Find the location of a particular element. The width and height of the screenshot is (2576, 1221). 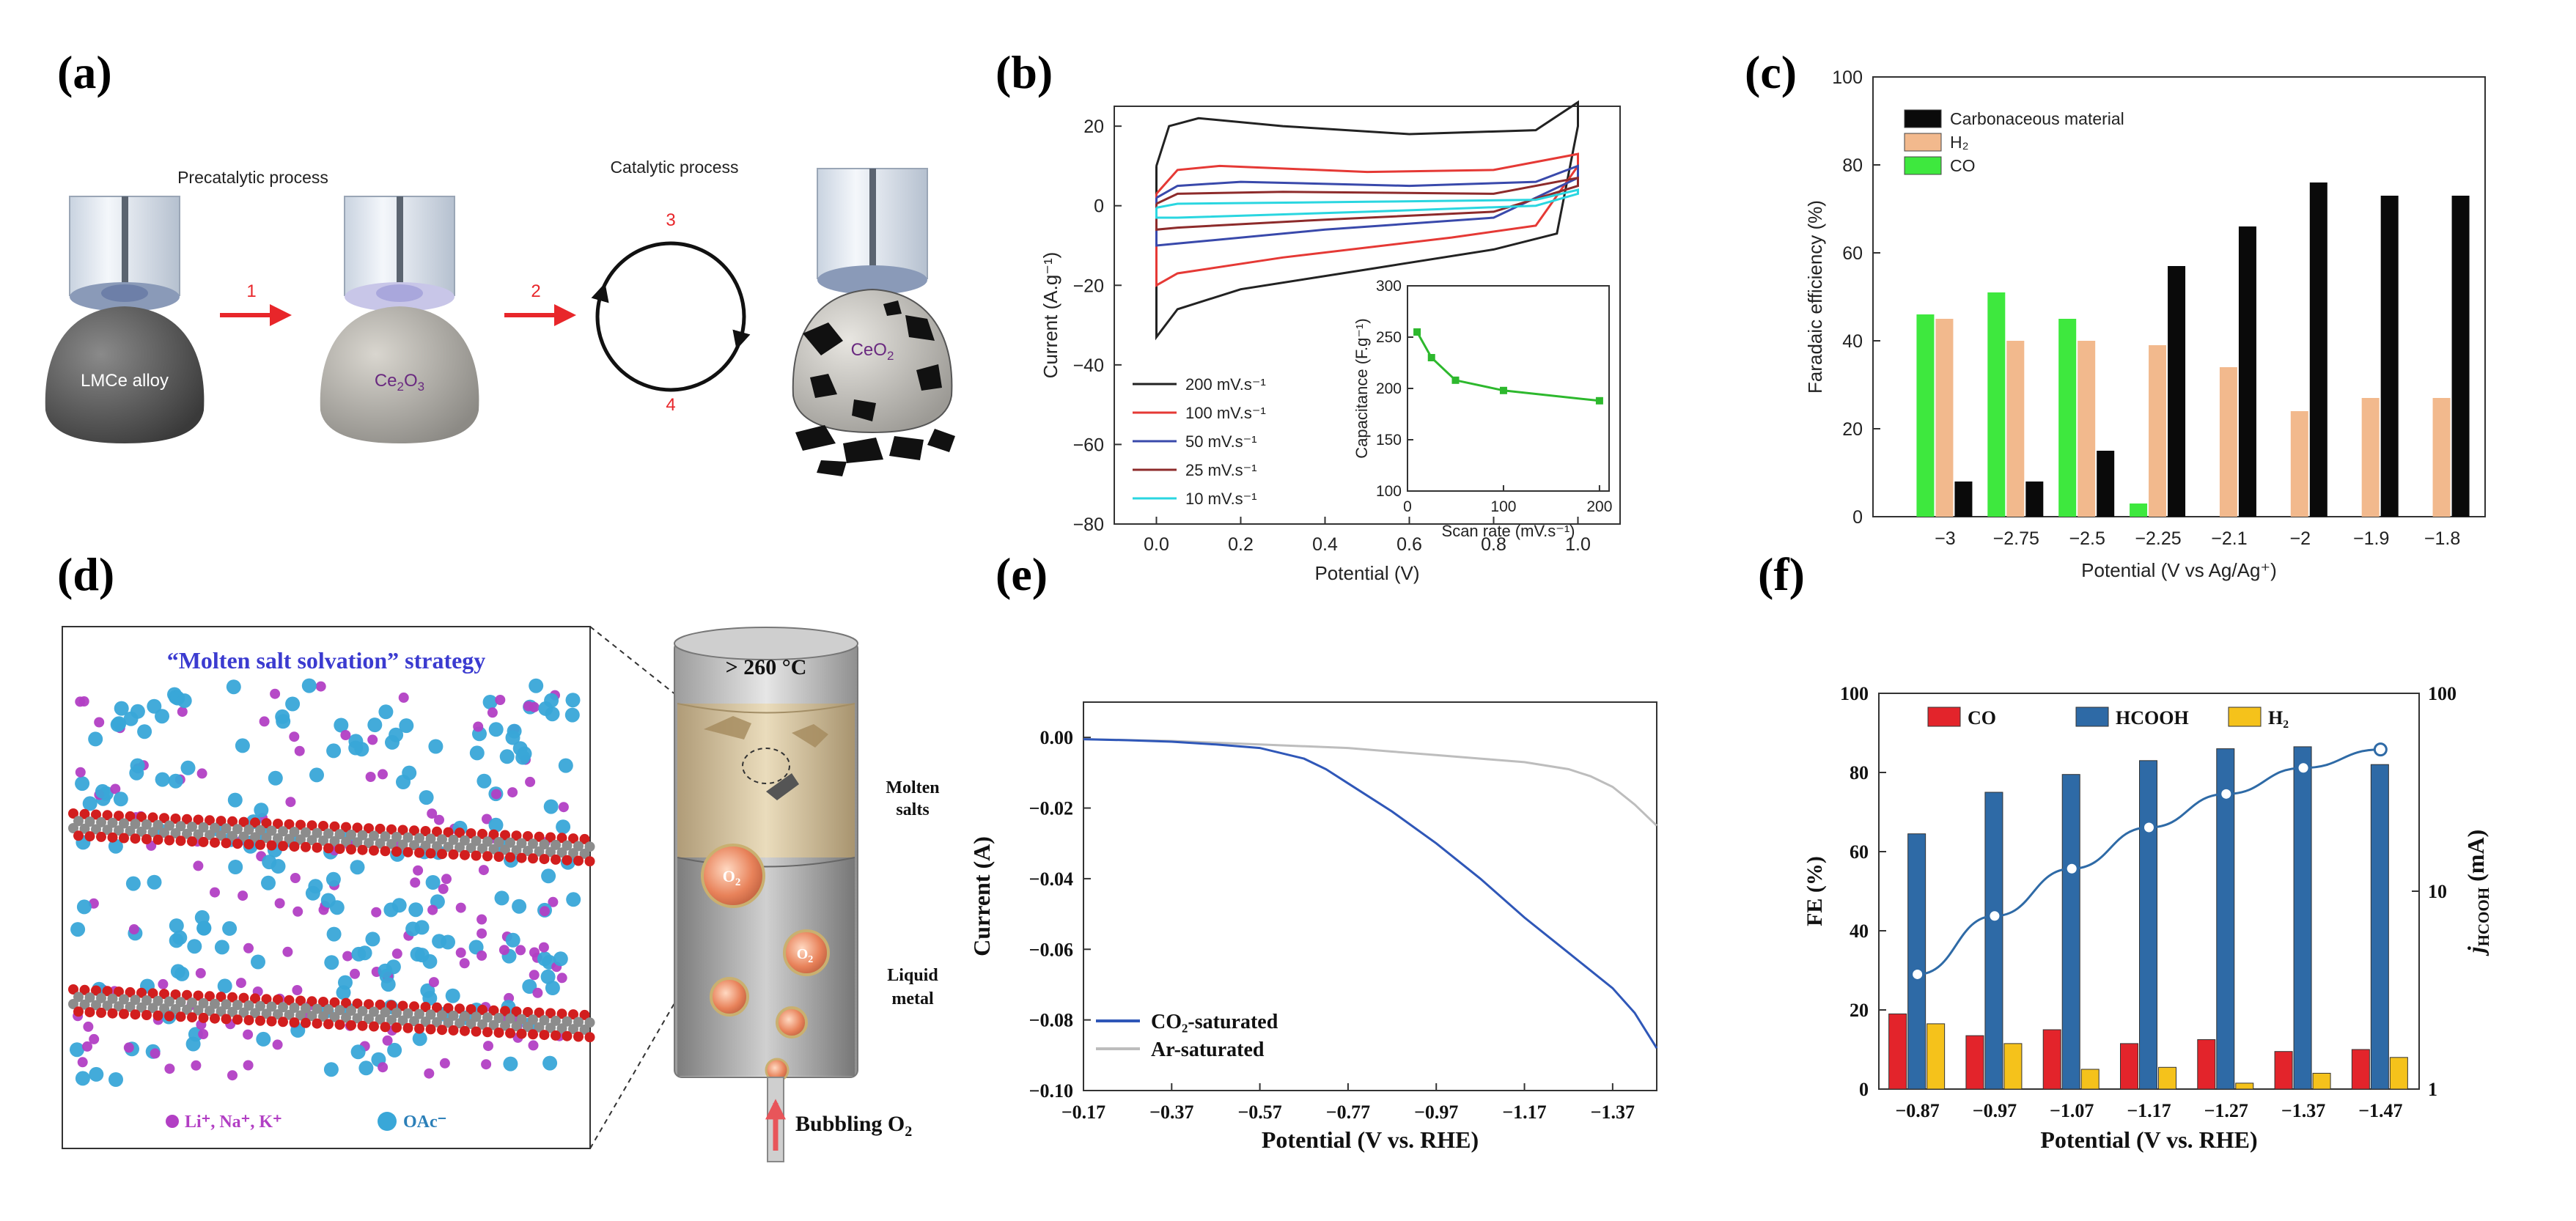

xlabel-e: Potential (V vs. RHE) is located at coordinates (1370, 1139).